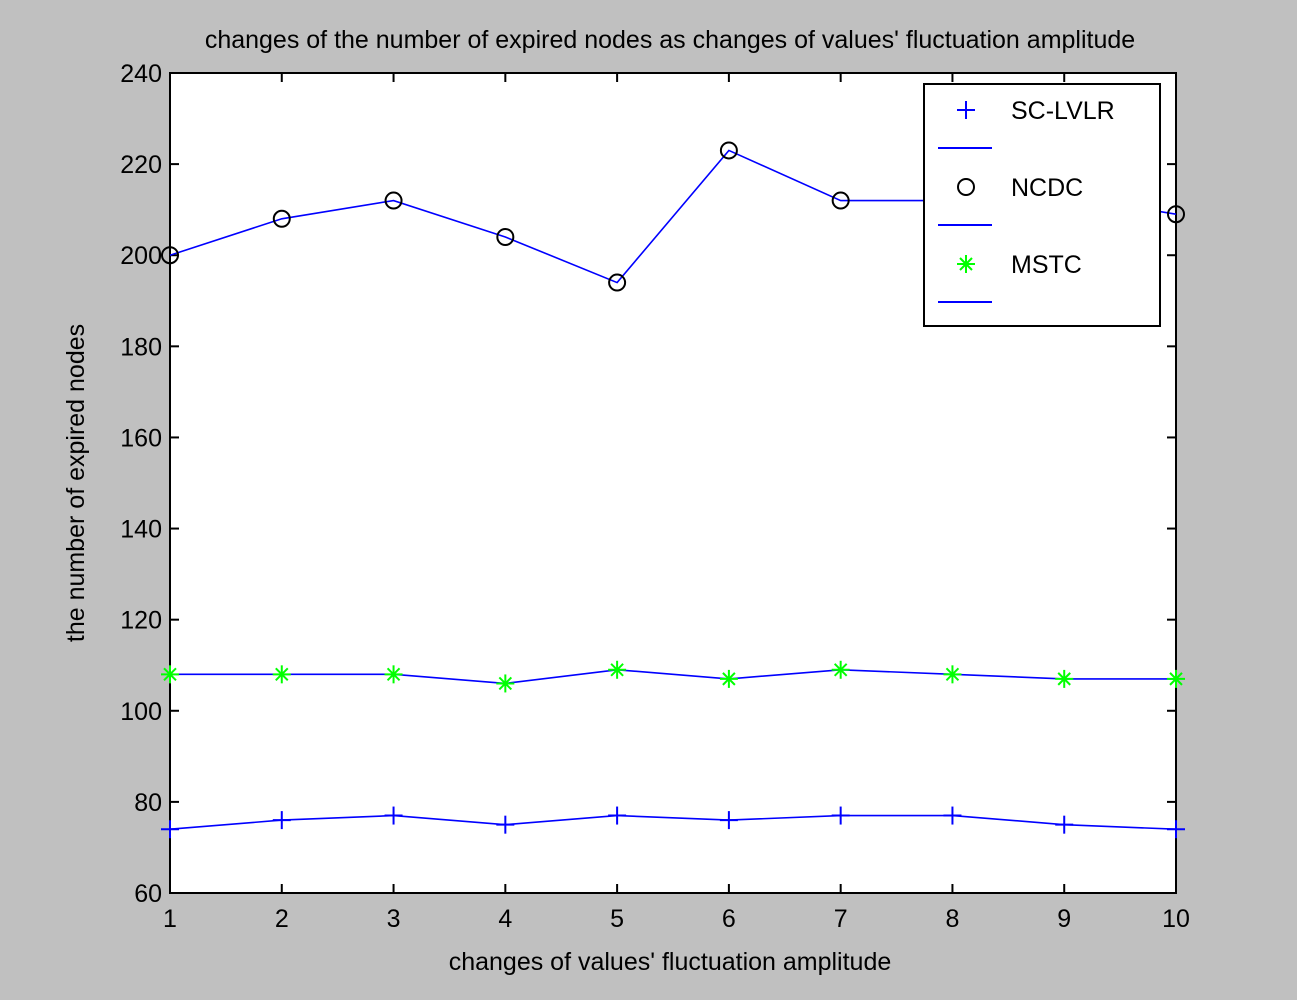  I want to click on legend-marker-sc-lvlr, so click(966, 110).